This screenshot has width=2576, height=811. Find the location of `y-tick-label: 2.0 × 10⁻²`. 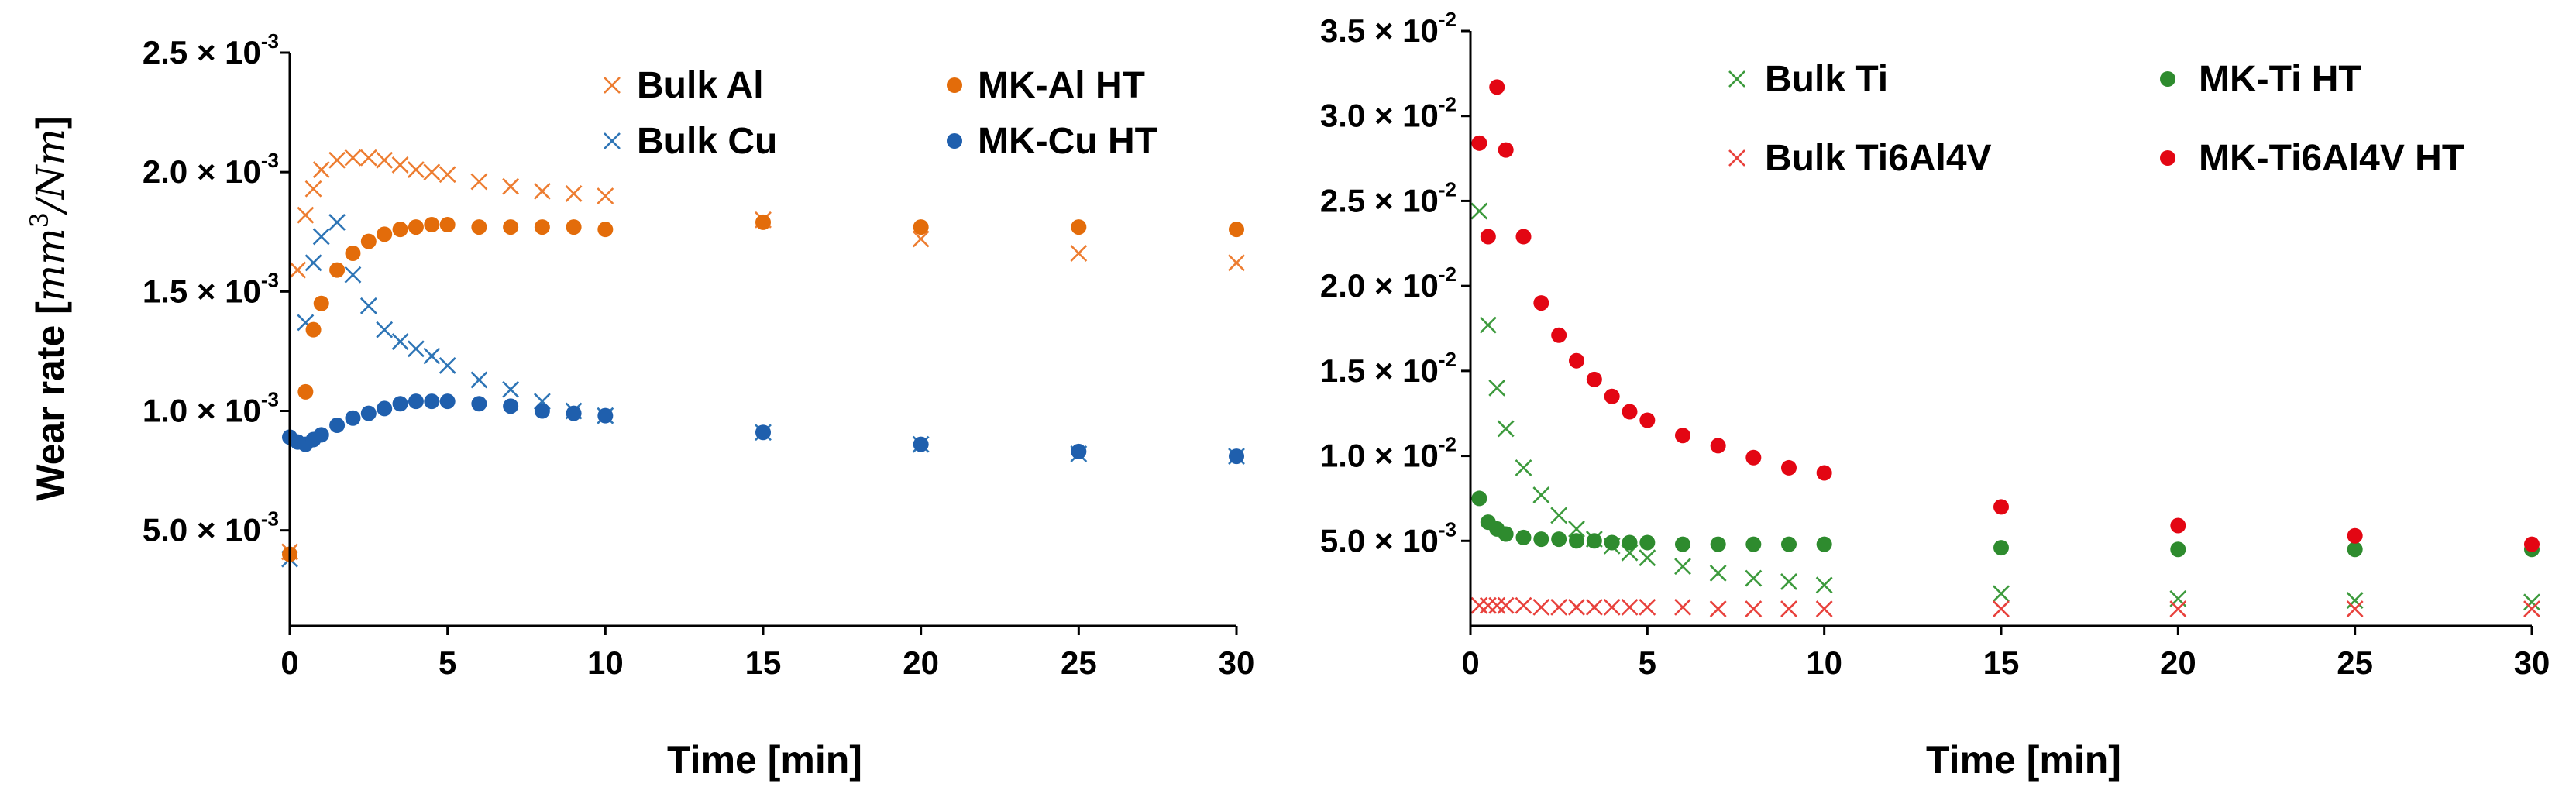

y-tick-label: 2.0 × 10⁻² is located at coordinates (1388, 283).